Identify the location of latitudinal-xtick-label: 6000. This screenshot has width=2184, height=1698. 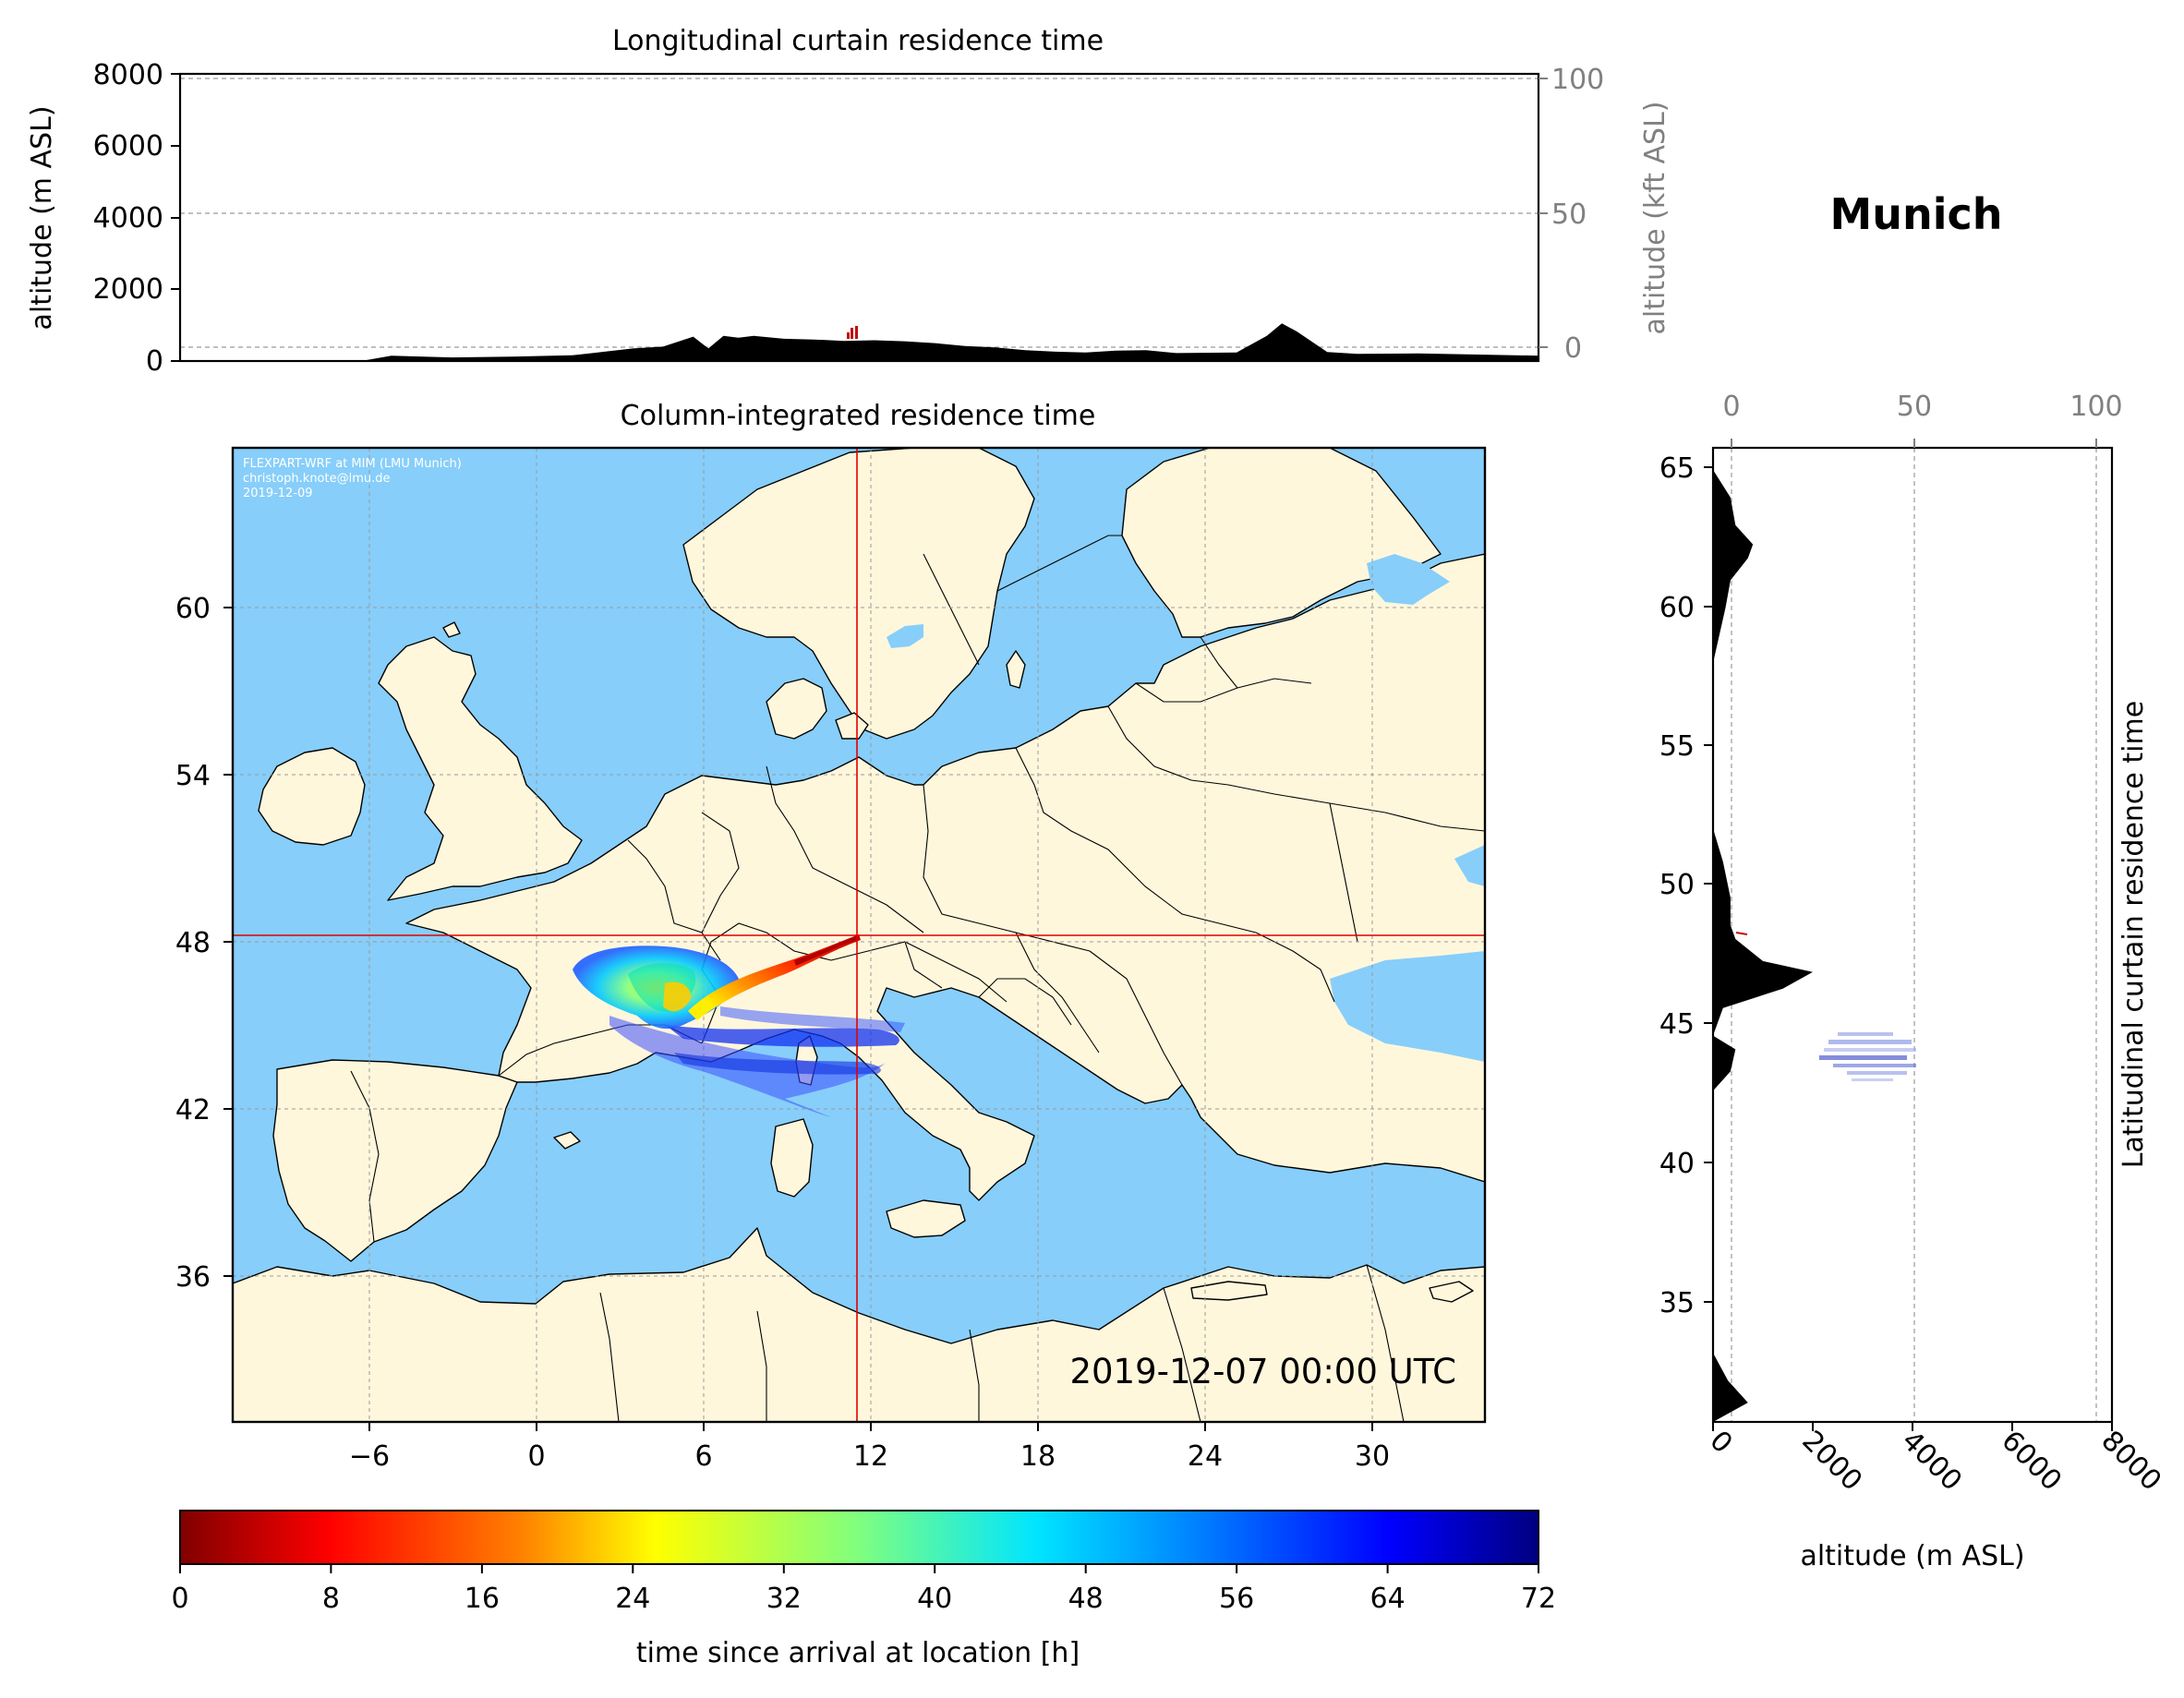
(2031, 1461).